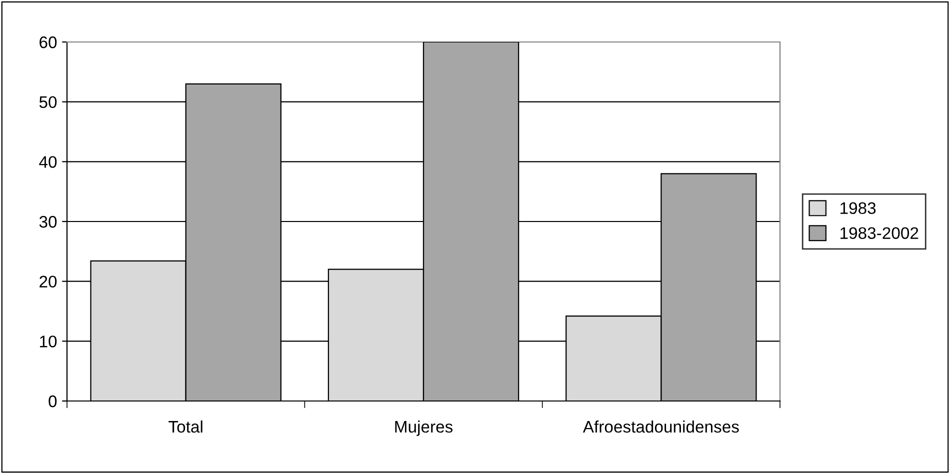  Describe the element at coordinates (48, 222) in the screenshot. I see `y-tick-label: 30` at that location.